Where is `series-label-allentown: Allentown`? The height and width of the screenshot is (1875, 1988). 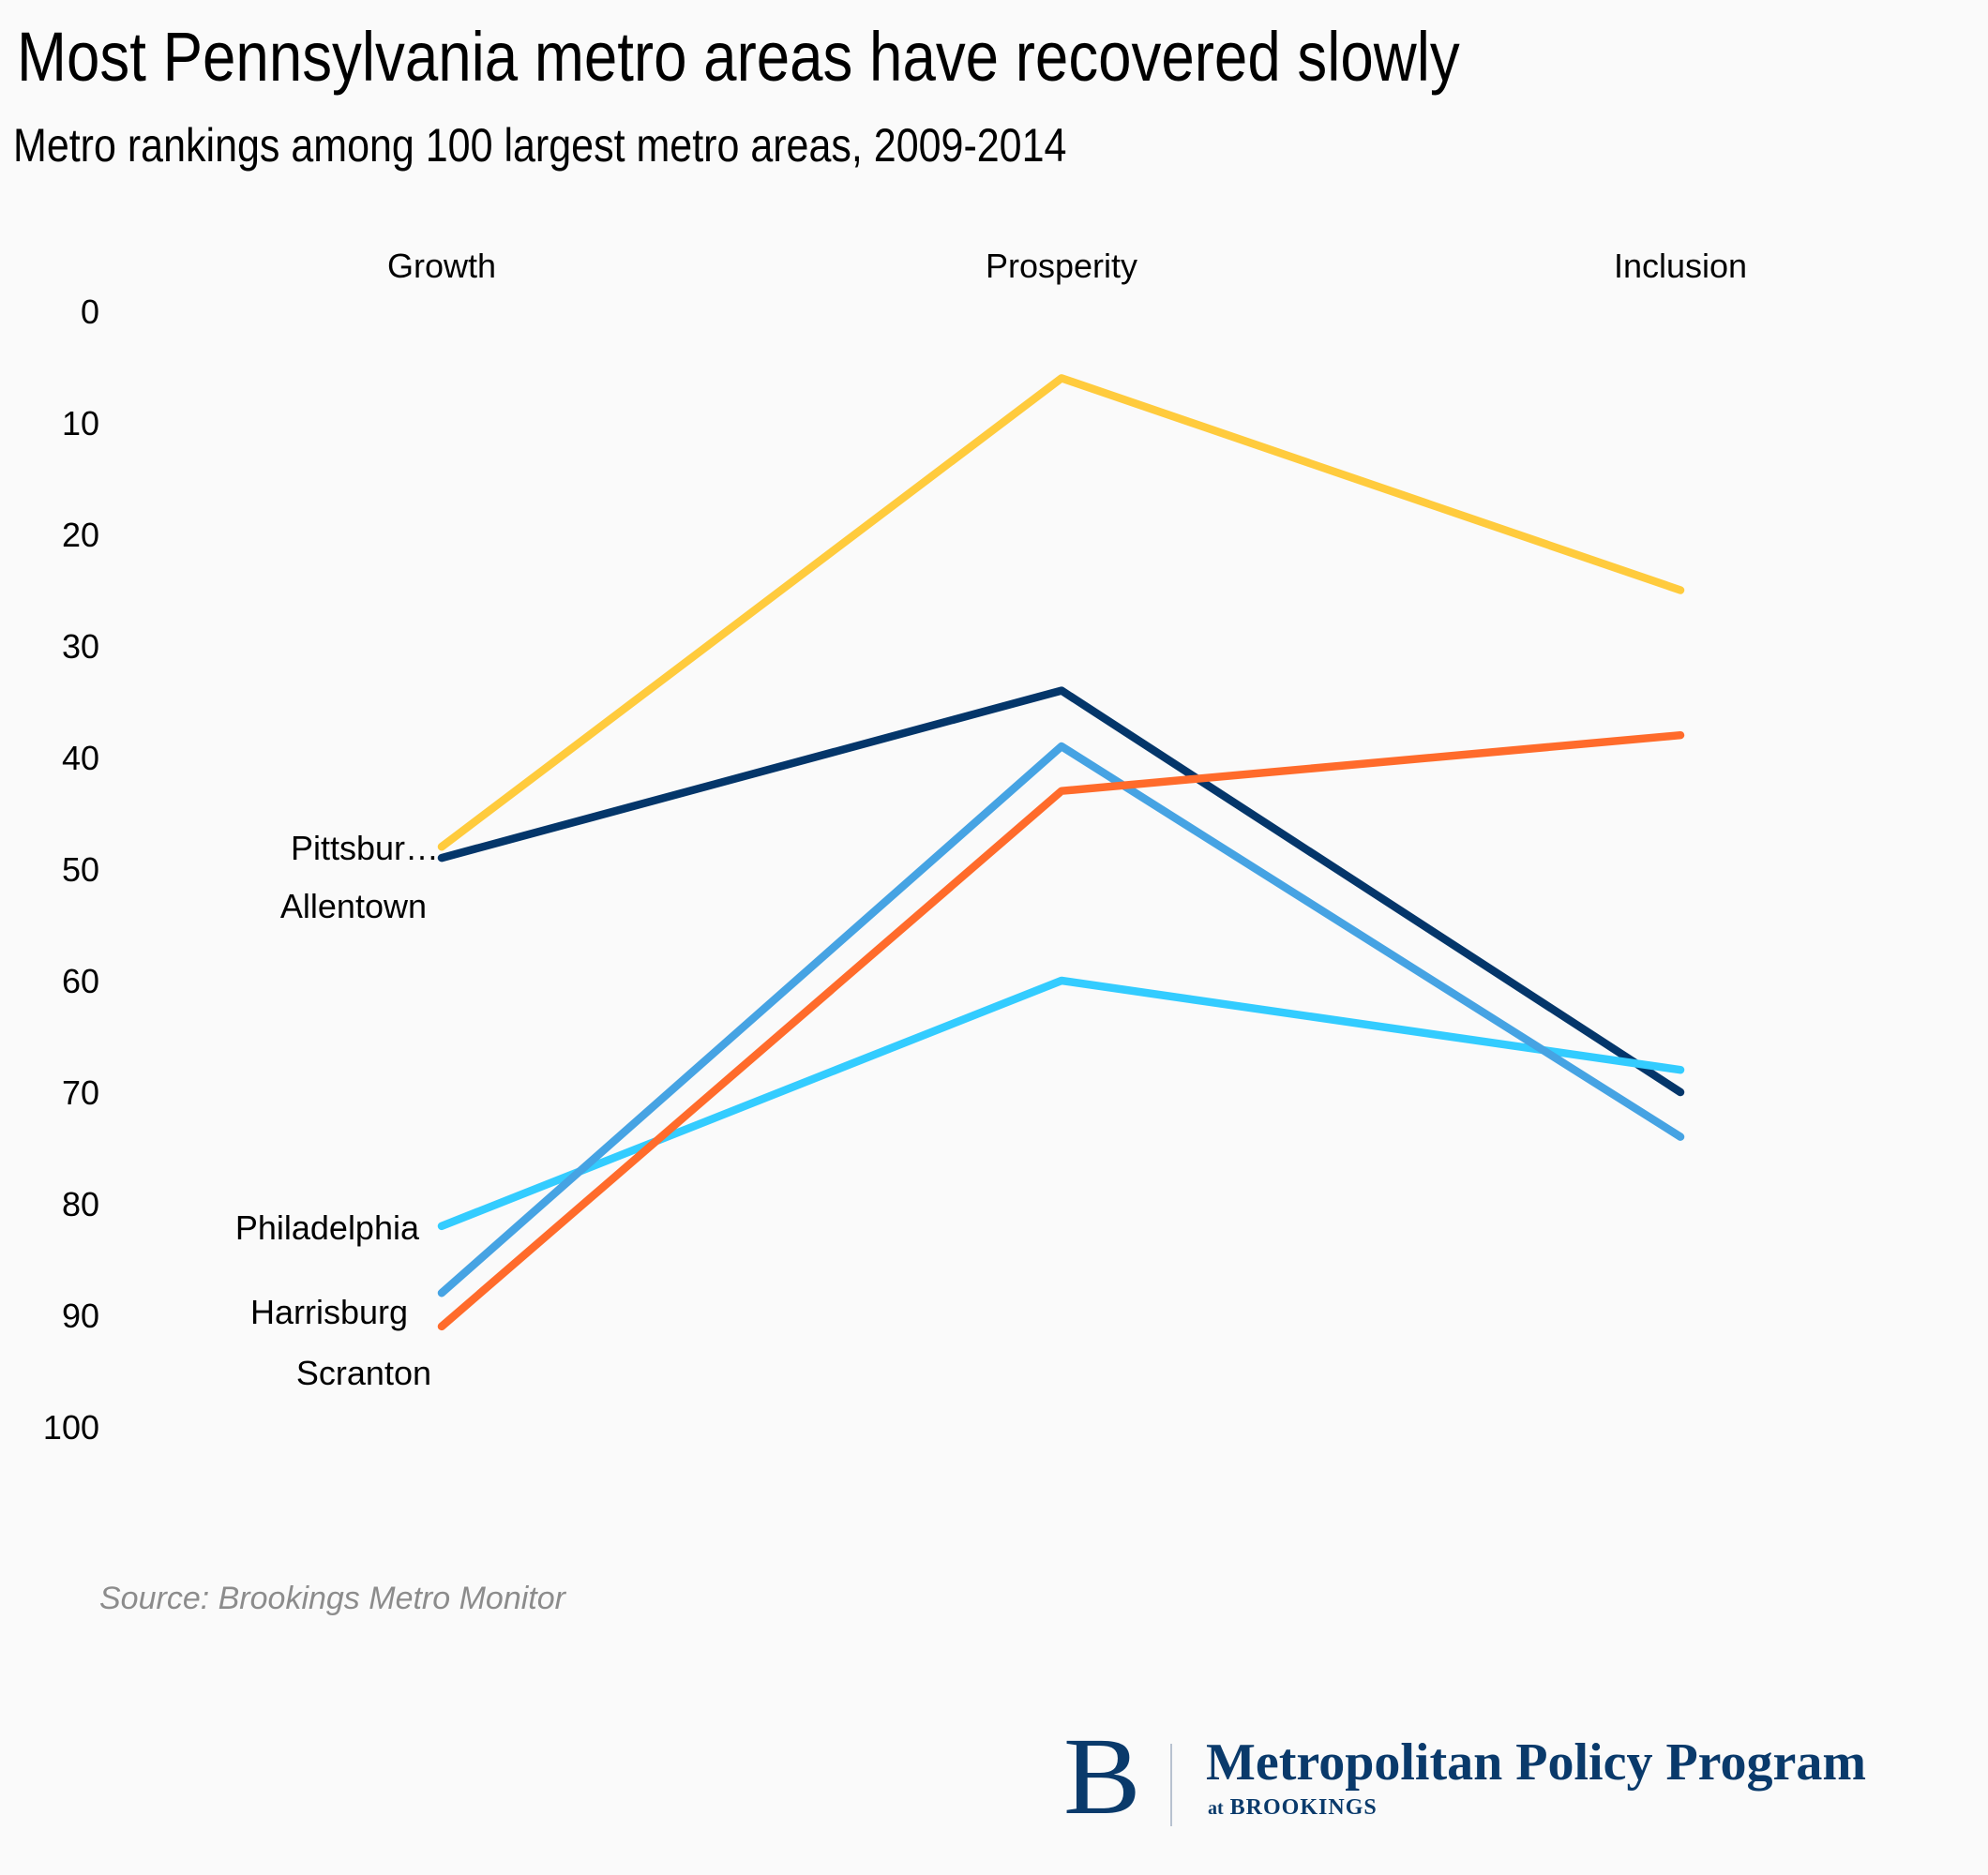
series-label-allentown: Allentown is located at coordinates (353, 906).